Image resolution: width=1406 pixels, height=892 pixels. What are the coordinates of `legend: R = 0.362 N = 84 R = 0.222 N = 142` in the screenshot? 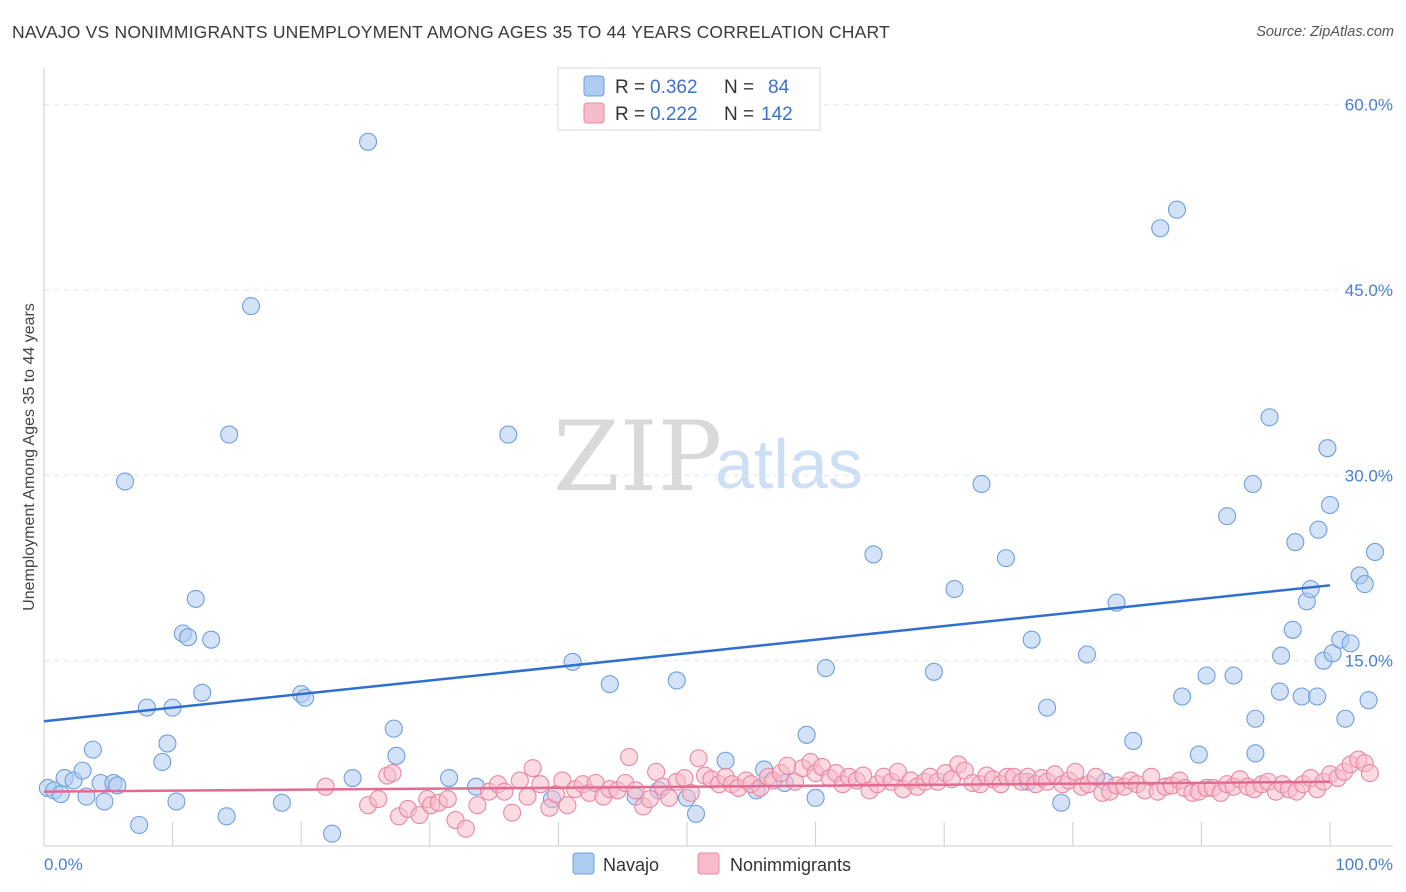 It's located at (689, 99).